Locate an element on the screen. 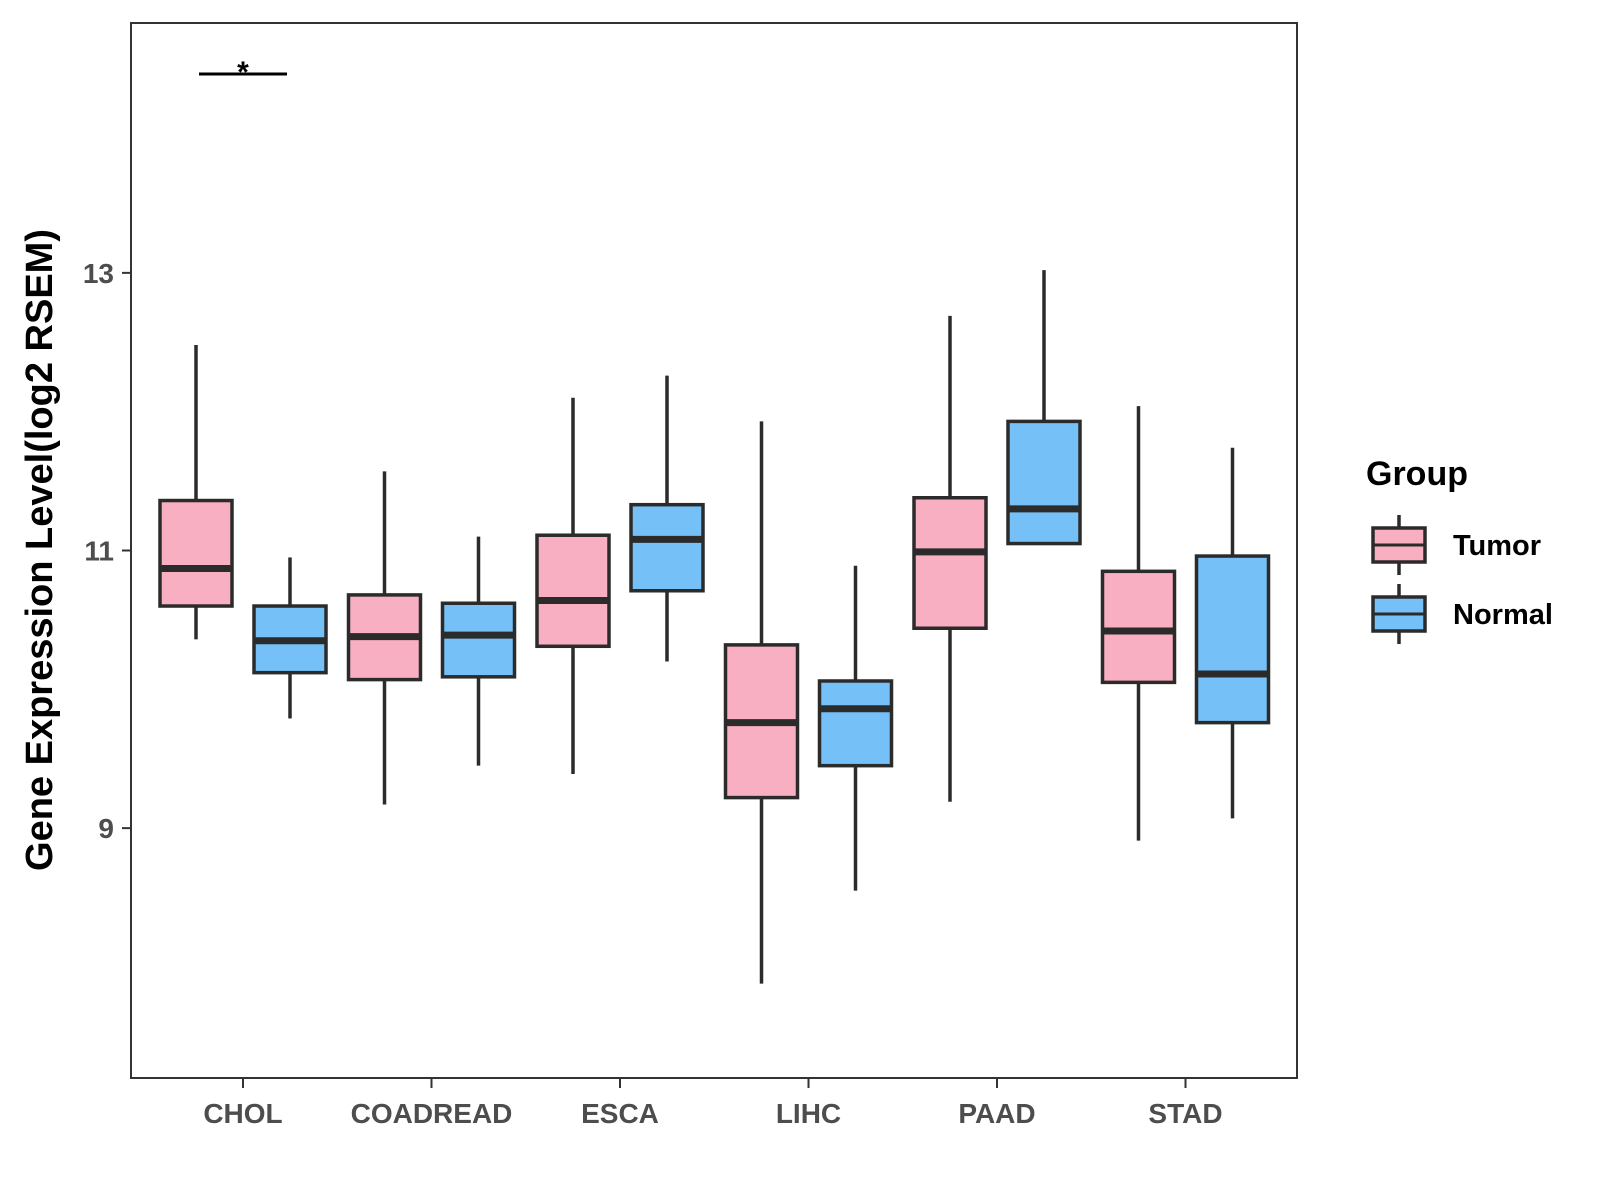 This screenshot has height=1200, width=1600. box-lihc-tumor is located at coordinates (761, 702).